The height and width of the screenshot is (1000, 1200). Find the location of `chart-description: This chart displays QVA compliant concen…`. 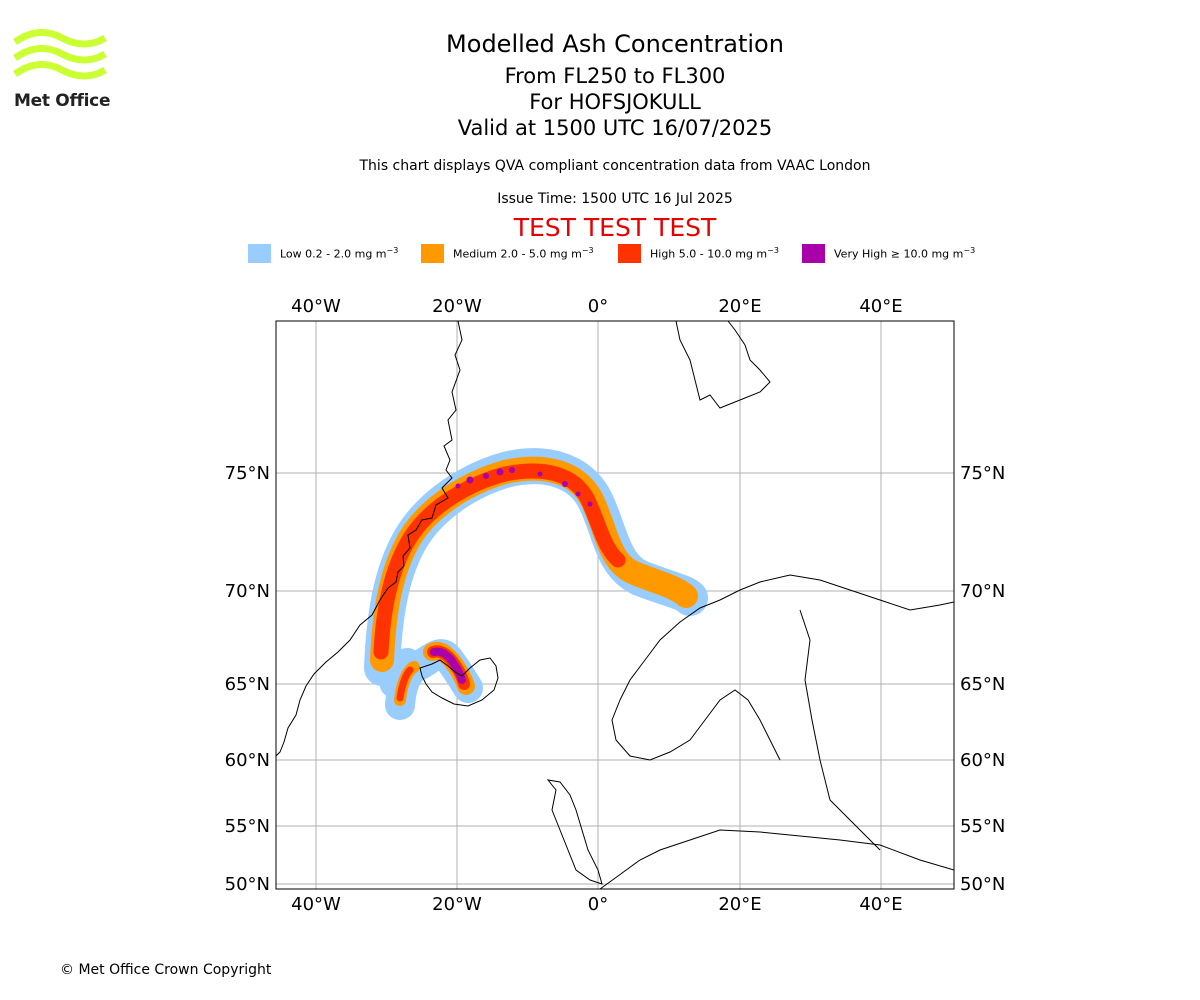

chart-description: This chart displays QVA compliant concen… is located at coordinates (615, 166).